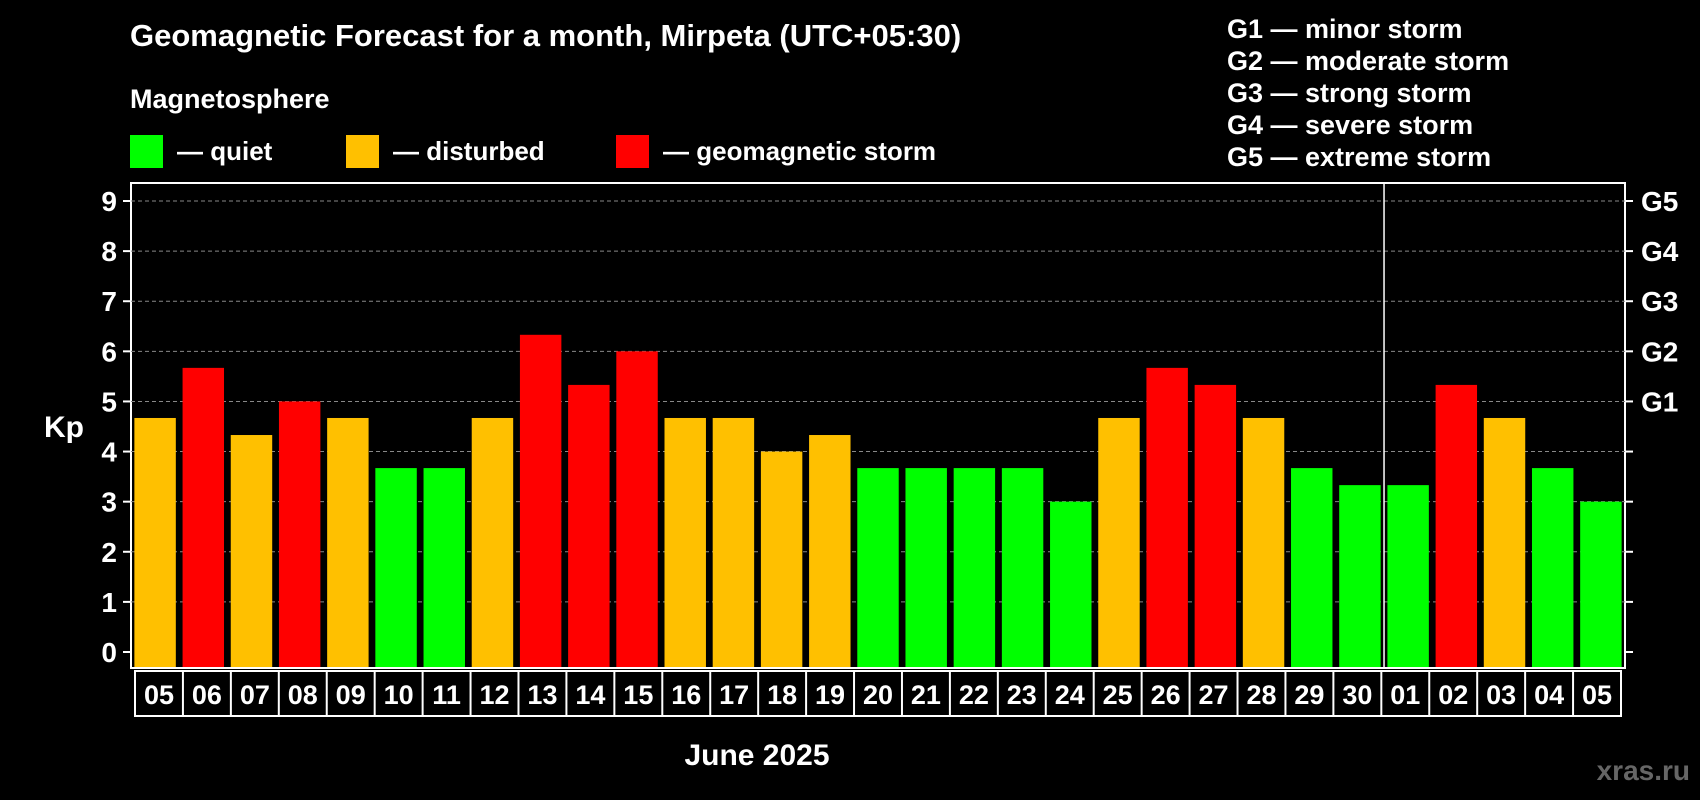  What do you see at coordinates (109, 452) in the screenshot?
I see `y-tick-label: 4` at bounding box center [109, 452].